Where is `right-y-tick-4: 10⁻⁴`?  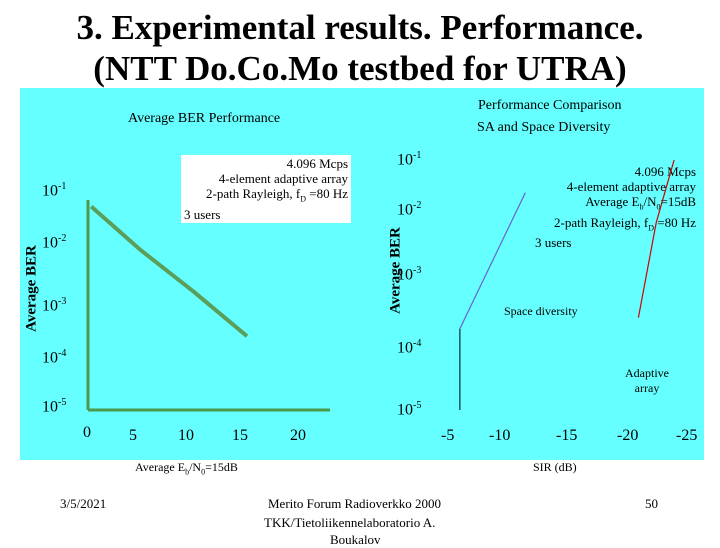 right-y-tick-4: 10⁻⁴ is located at coordinates (409, 347).